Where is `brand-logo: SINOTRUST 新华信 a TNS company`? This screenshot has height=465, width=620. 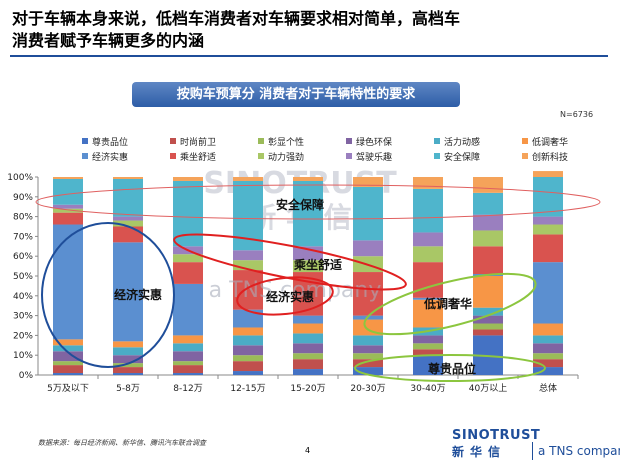 brand-logo: SINOTRUST 新华信 a TNS company is located at coordinates (536, 444).